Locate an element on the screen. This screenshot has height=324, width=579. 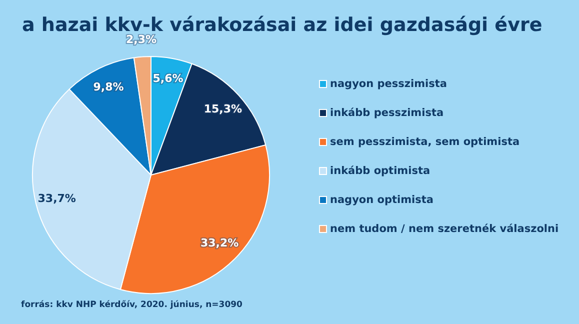
data-label: 33,7% is located at coordinates (57, 198).